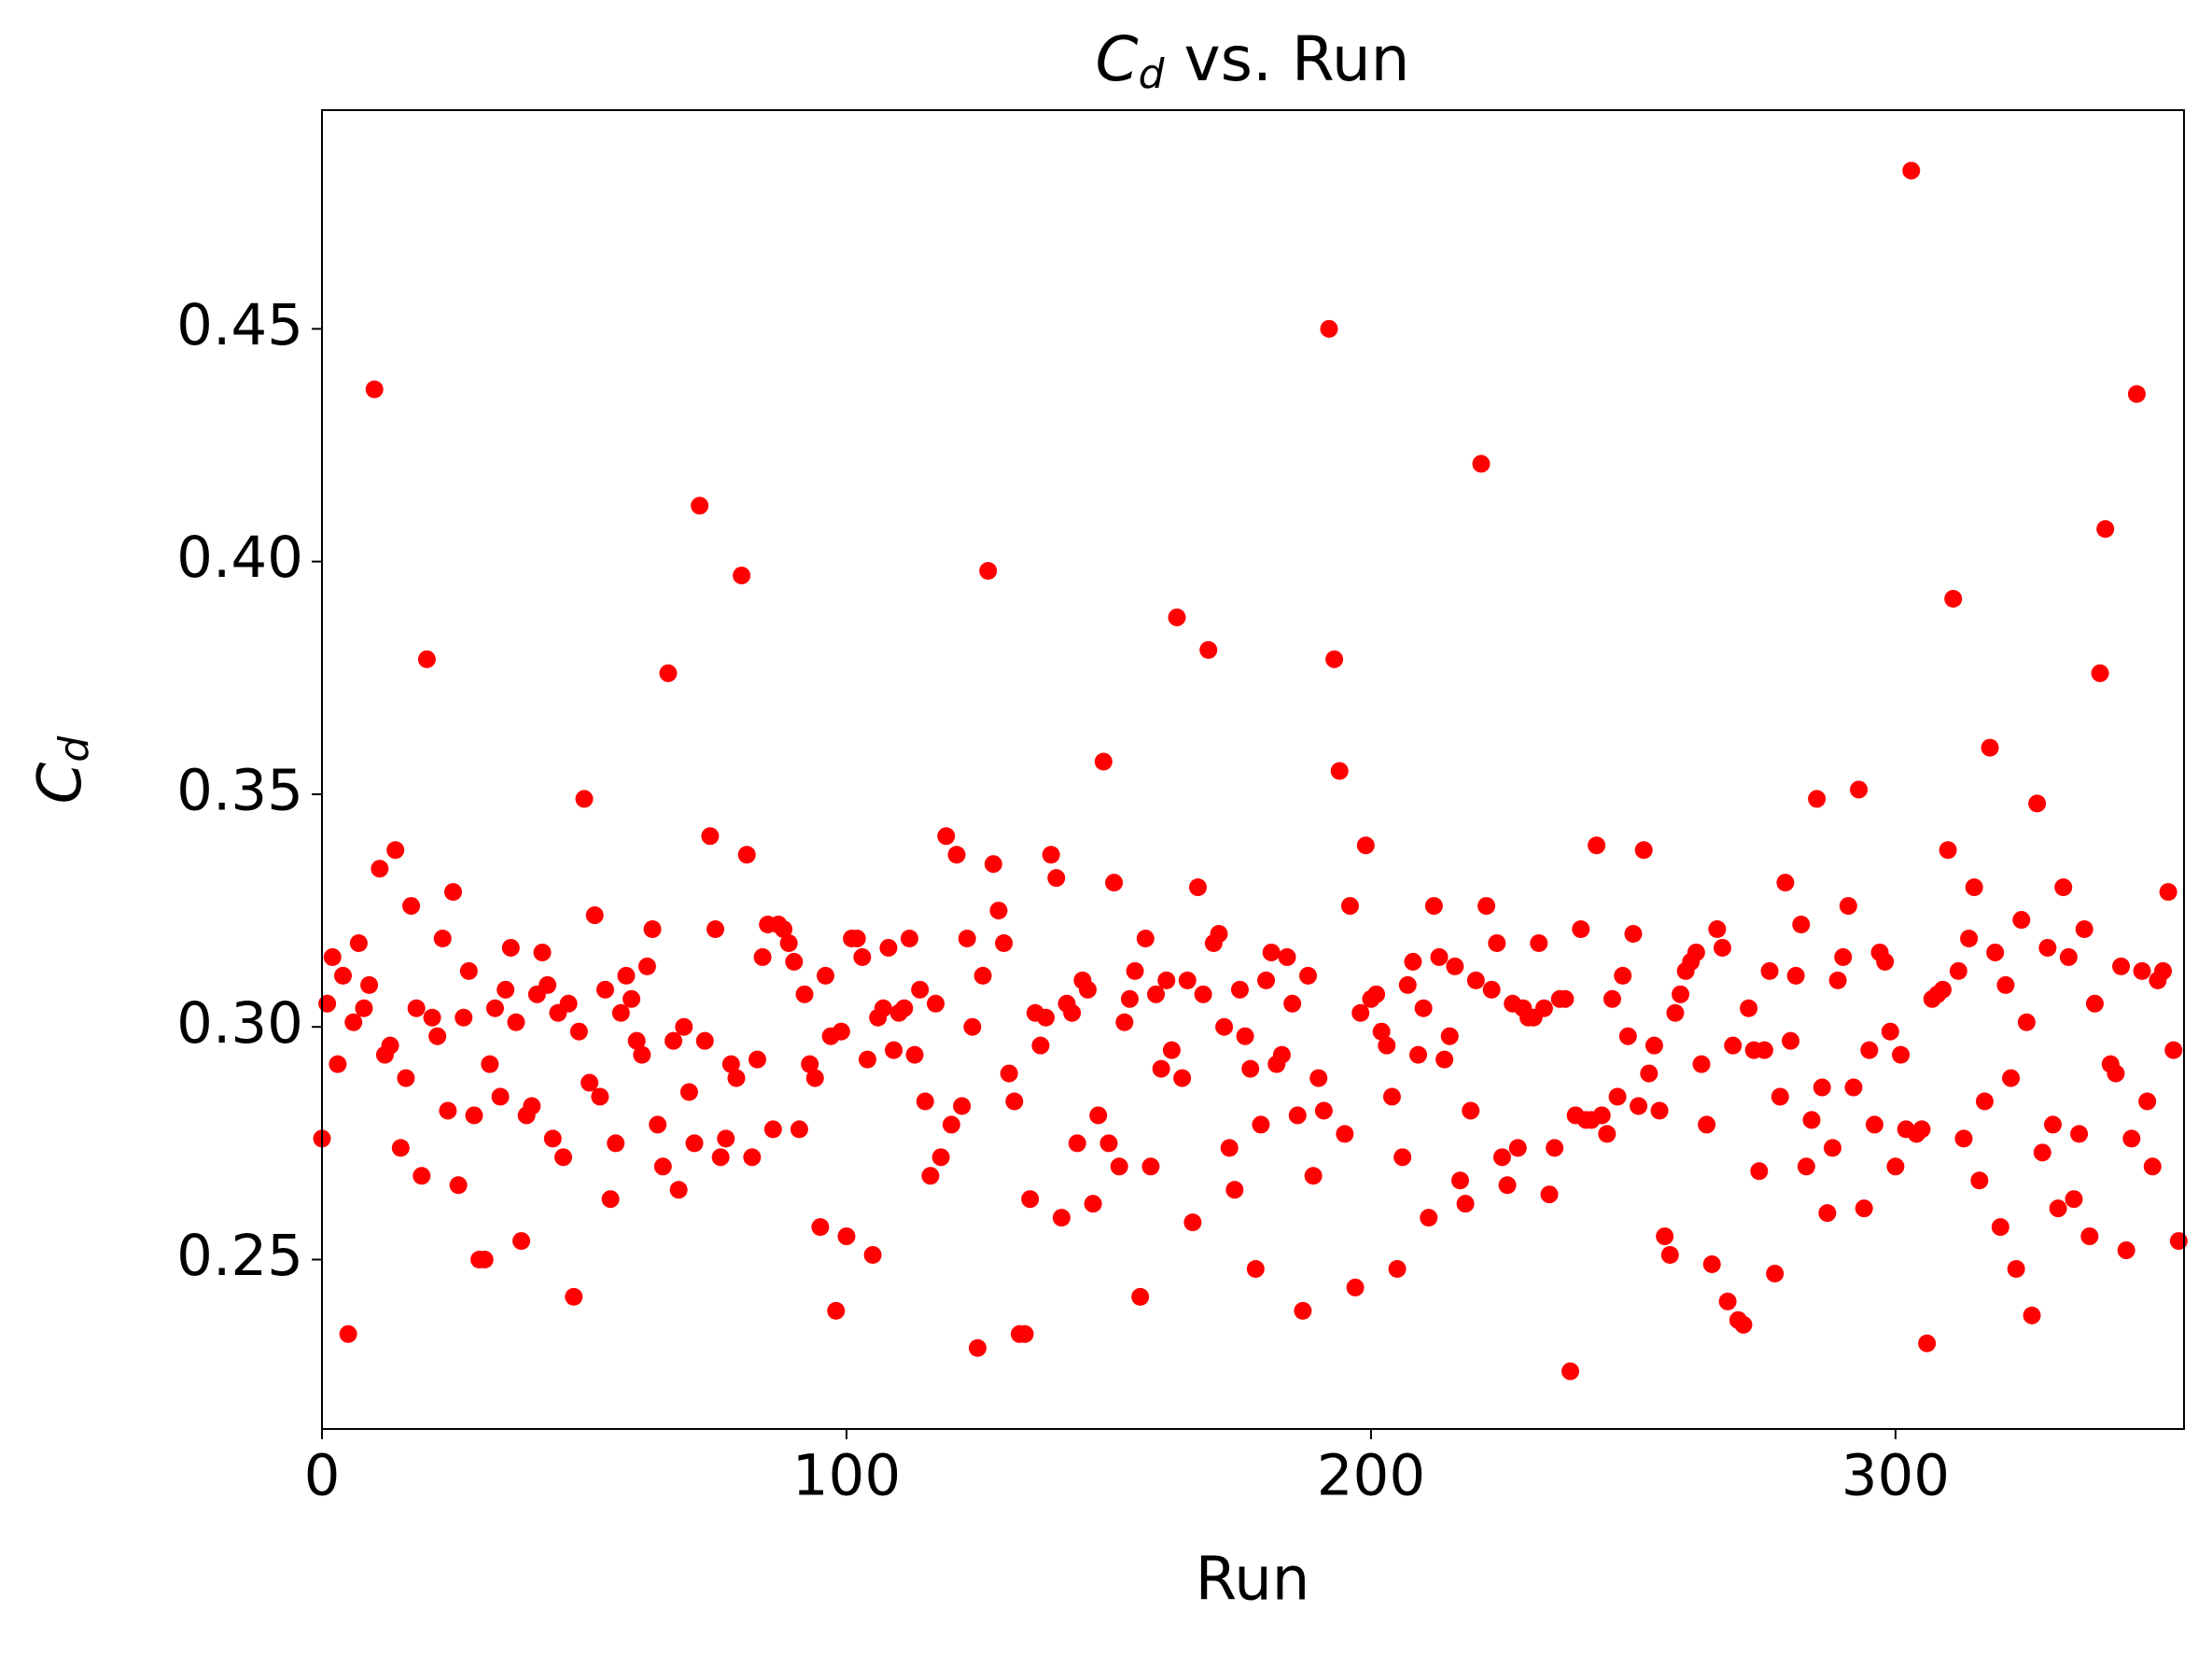  What do you see at coordinates (322, 1476) in the screenshot?
I see `x-tick-label: 0` at bounding box center [322, 1476].